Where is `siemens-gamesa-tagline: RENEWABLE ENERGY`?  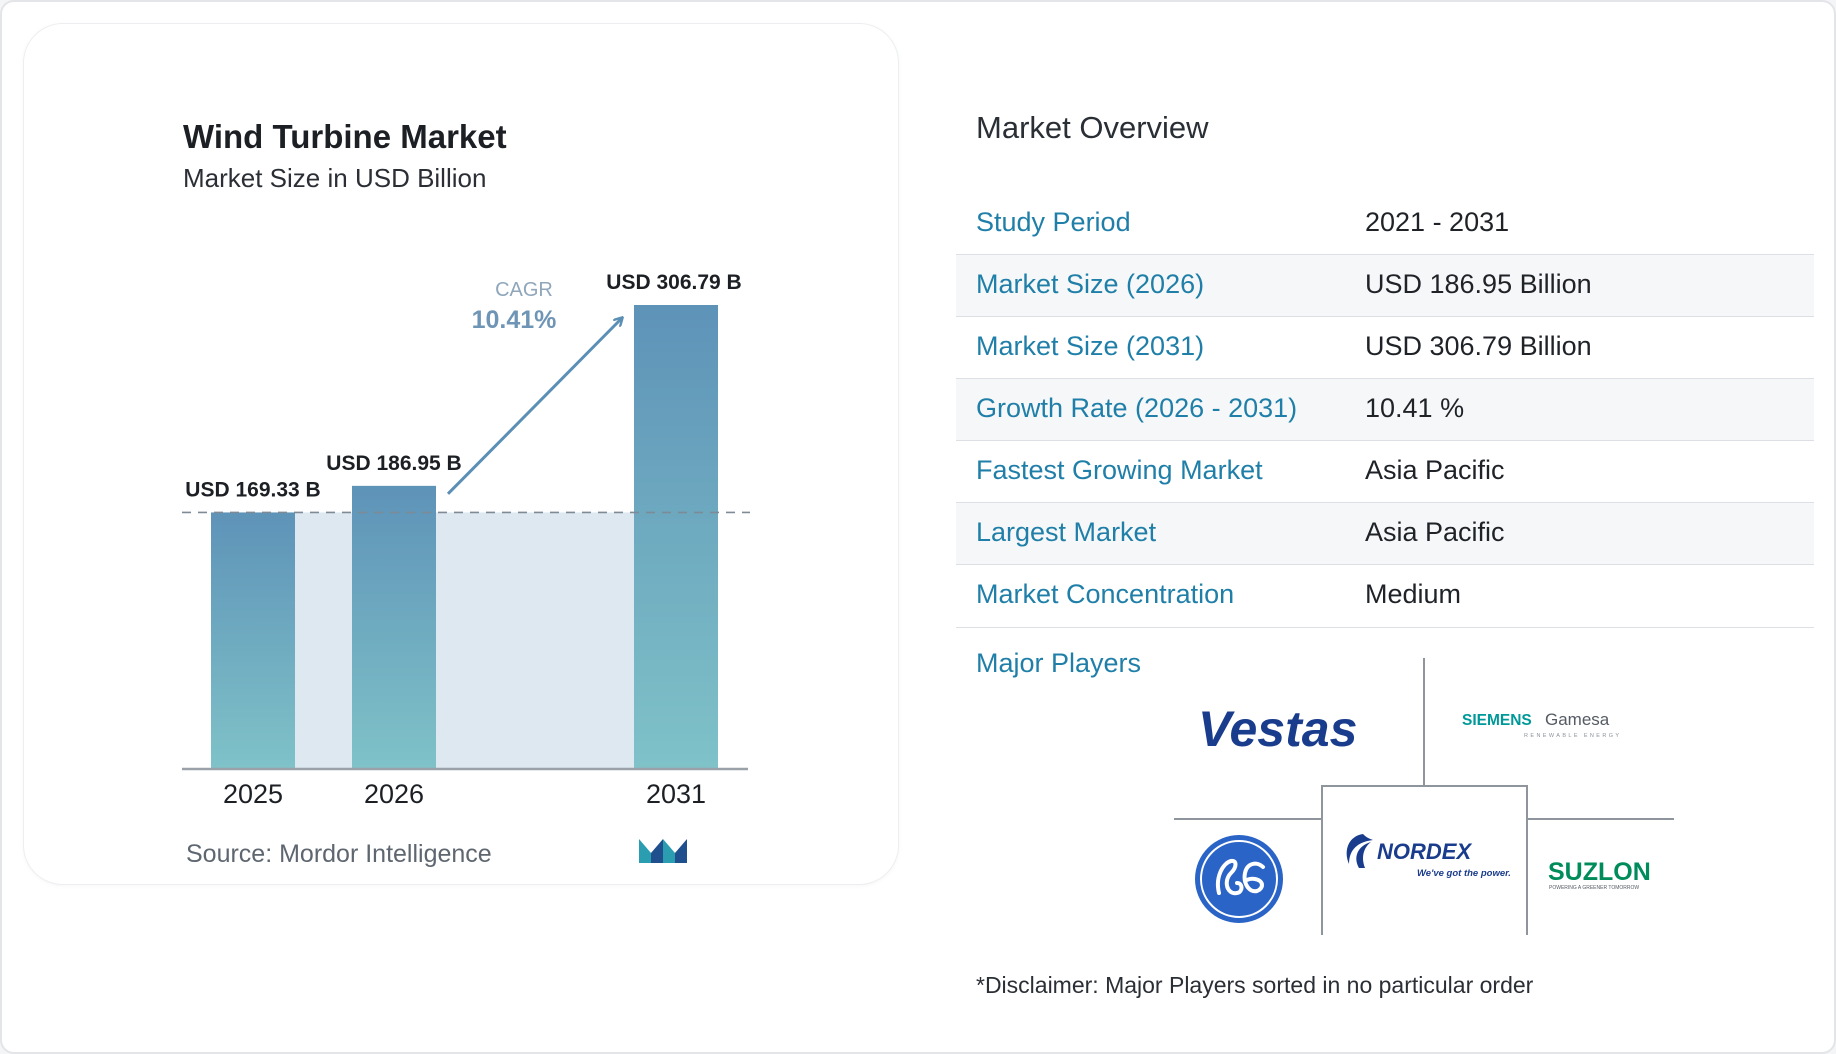
siemens-gamesa-tagline: RENEWABLE ENERGY is located at coordinates (1573, 736).